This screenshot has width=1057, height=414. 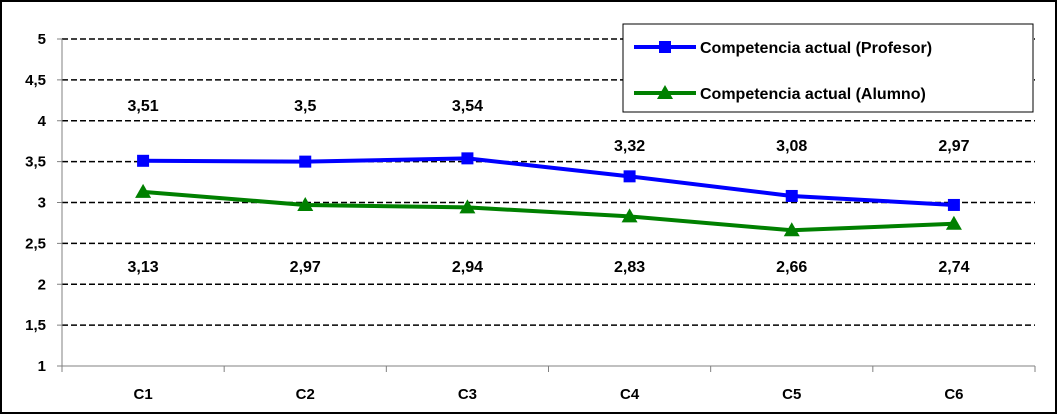 I want to click on y-tick-label: 2,5, so click(x=35, y=243).